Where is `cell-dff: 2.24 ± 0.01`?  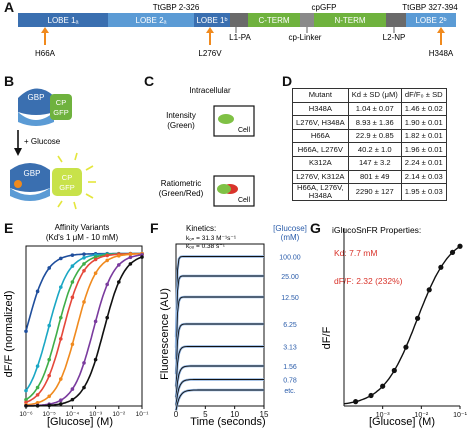 cell-dff: 2.24 ± 0.01 is located at coordinates (423, 163).